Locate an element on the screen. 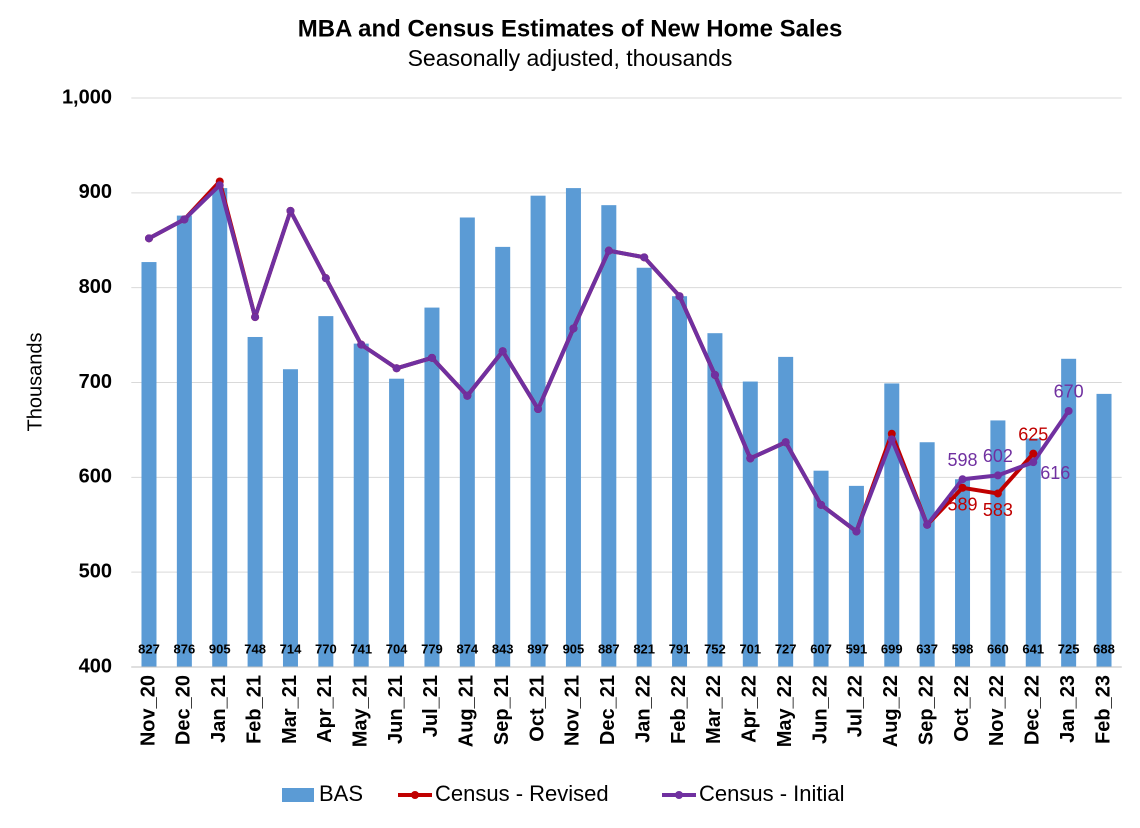 The image size is (1140, 828). bar-value-label: 791 is located at coordinates (680, 648).